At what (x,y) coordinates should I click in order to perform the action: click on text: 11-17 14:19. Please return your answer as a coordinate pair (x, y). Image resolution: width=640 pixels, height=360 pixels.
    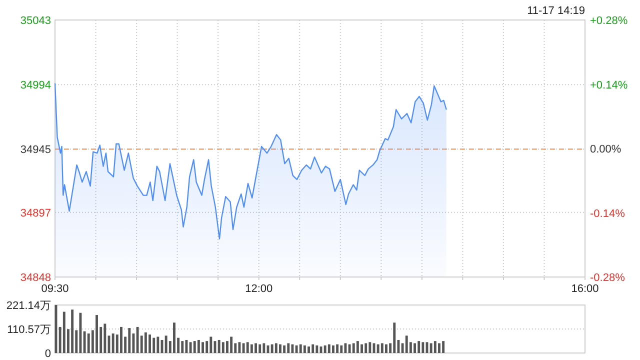
    Looking at the image, I should click on (556, 11).